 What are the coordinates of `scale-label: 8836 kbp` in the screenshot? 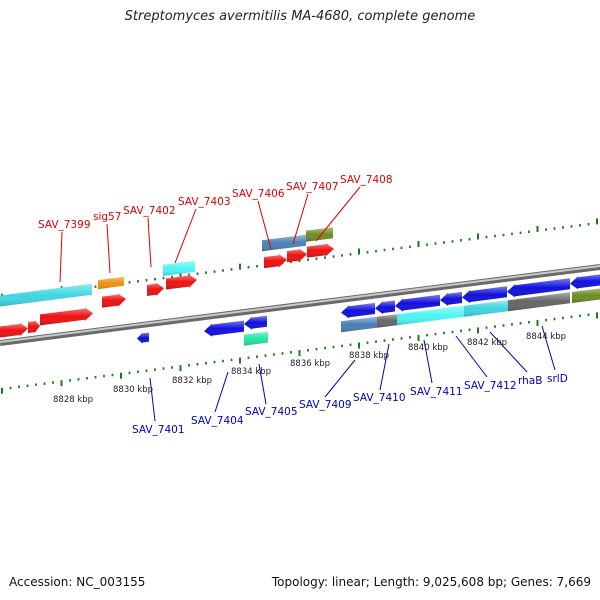 It's located at (310, 364).